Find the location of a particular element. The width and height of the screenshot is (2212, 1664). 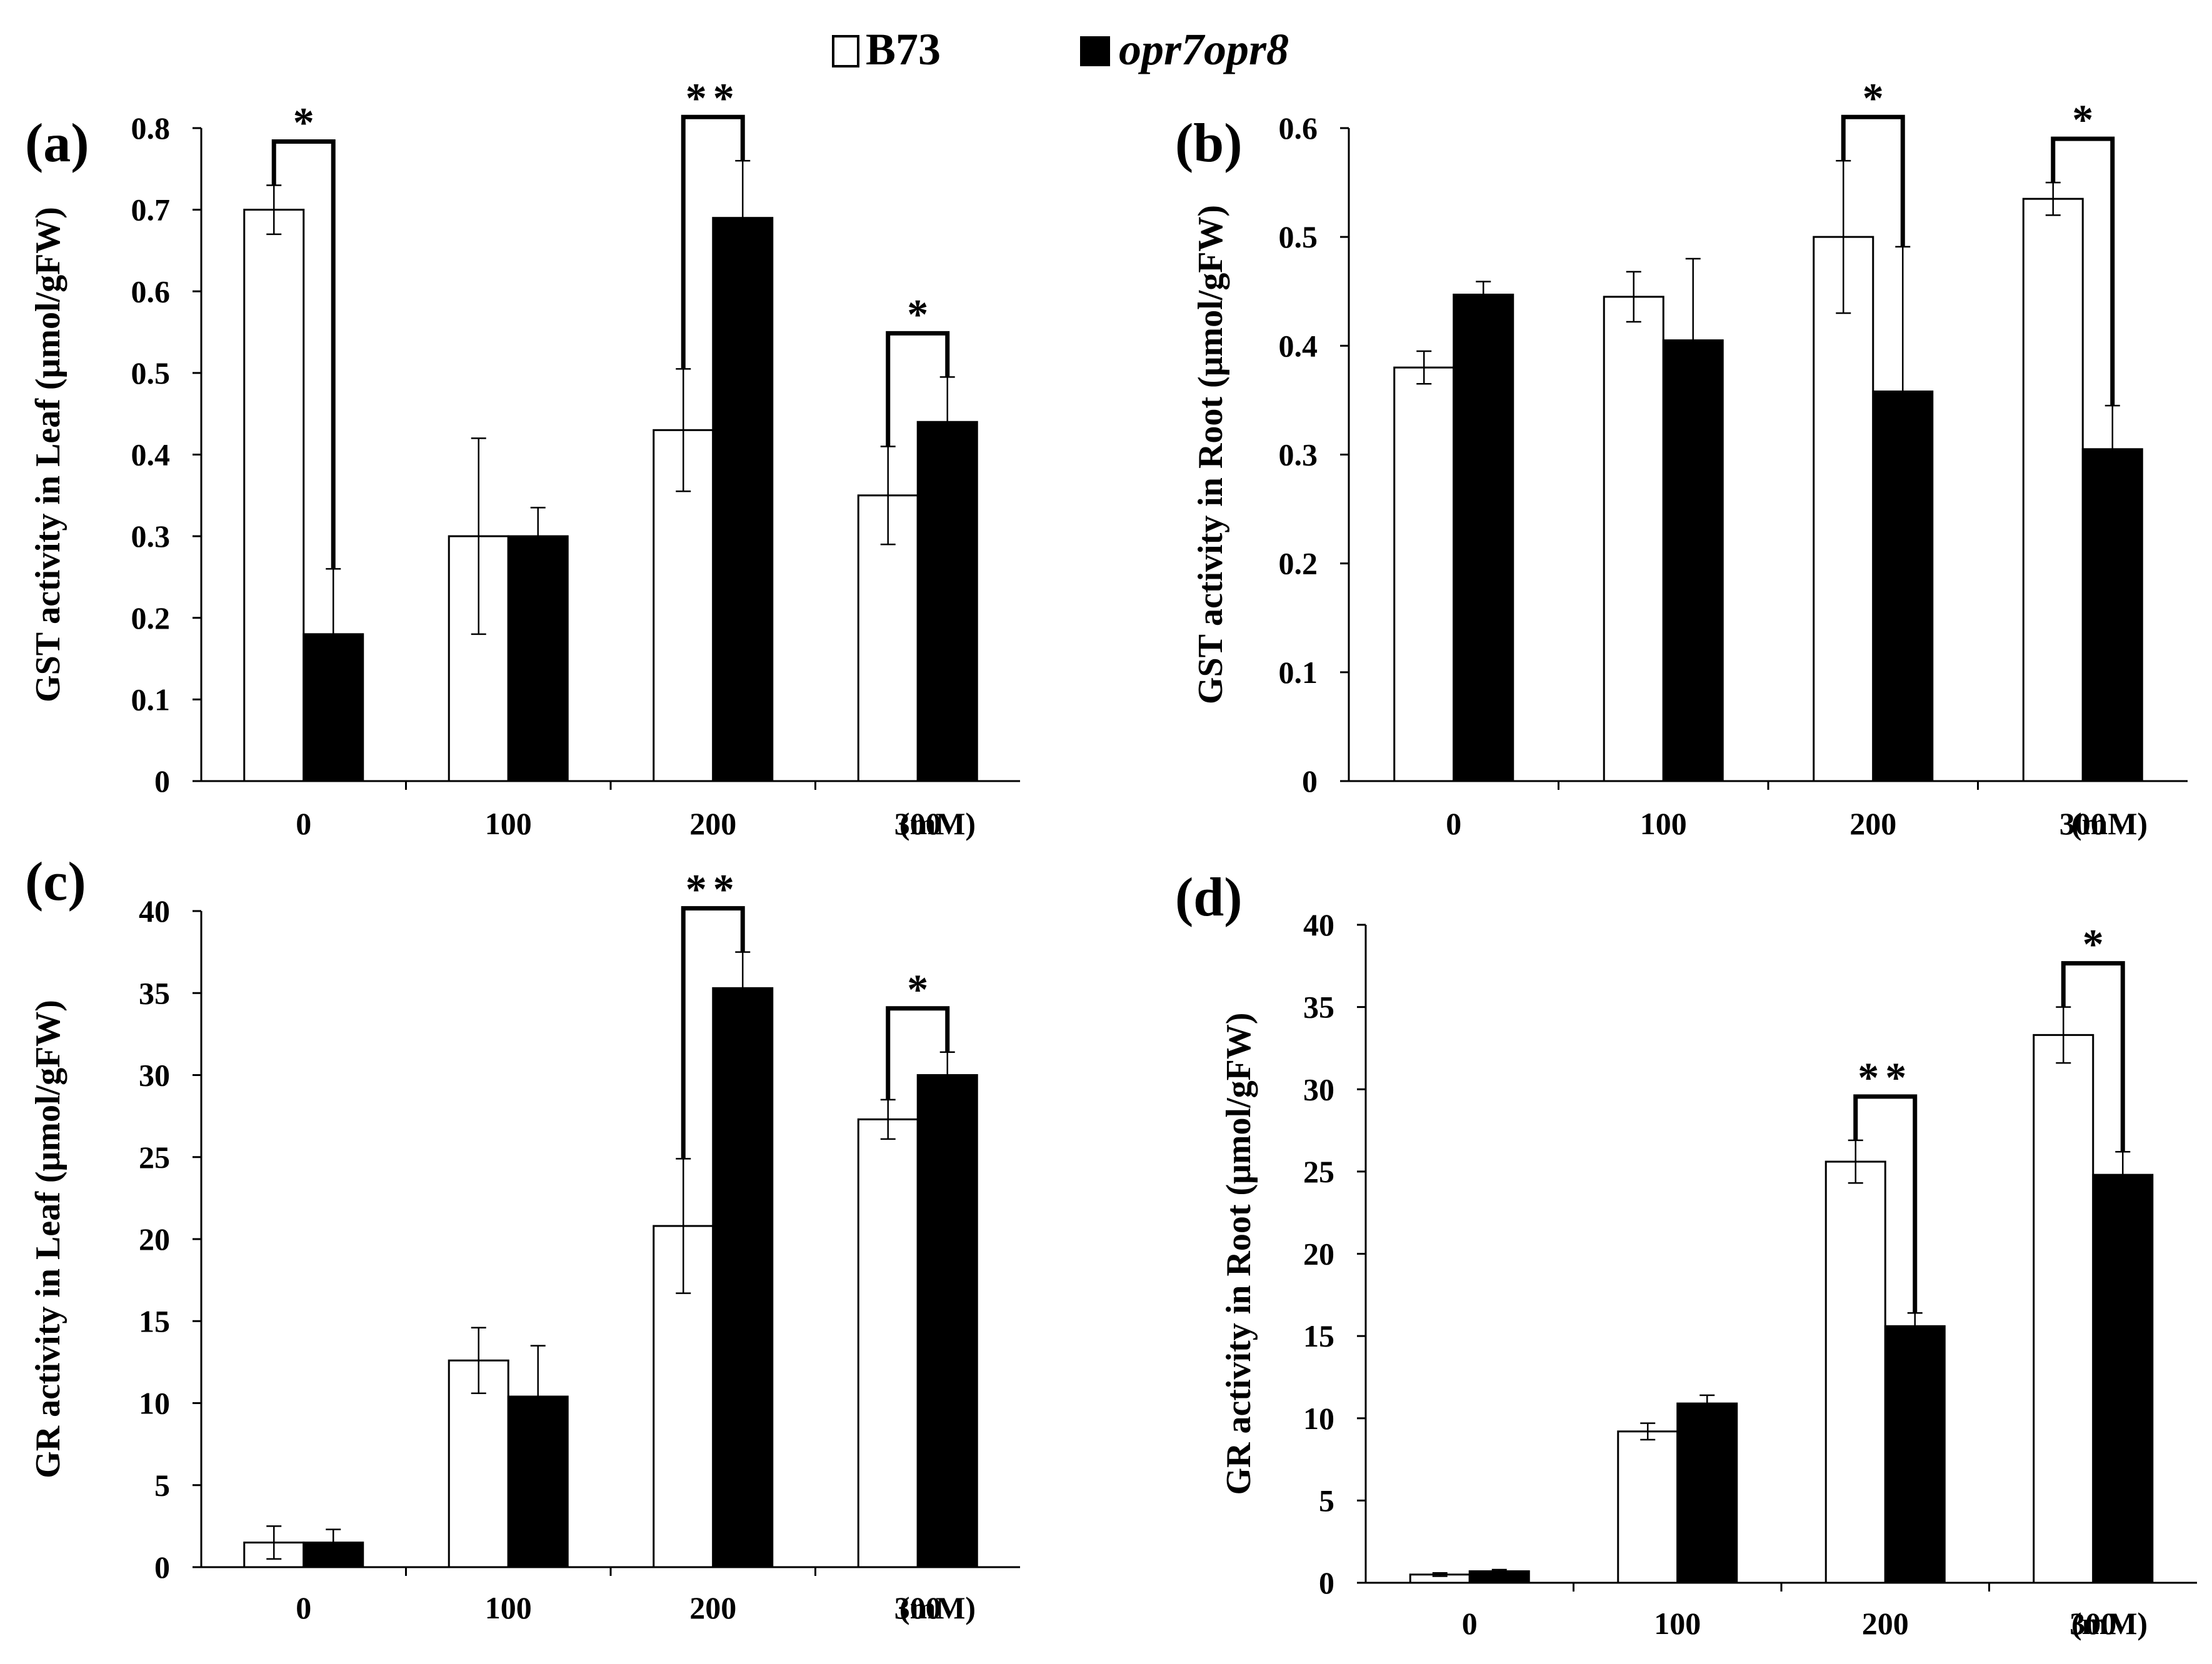

y-axis-label: GST activity in Root (μmol/gFW) is located at coordinates (1210, 454).